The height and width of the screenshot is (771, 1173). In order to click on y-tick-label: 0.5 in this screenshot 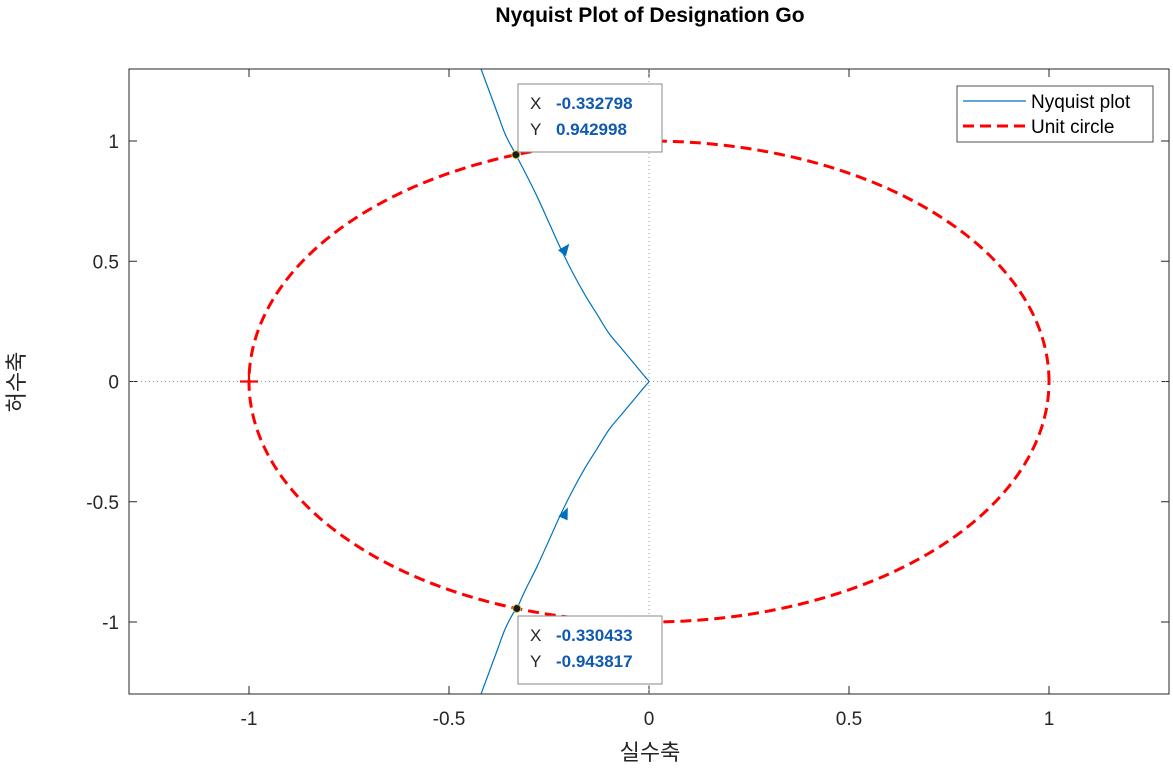, I will do `click(106, 262)`.